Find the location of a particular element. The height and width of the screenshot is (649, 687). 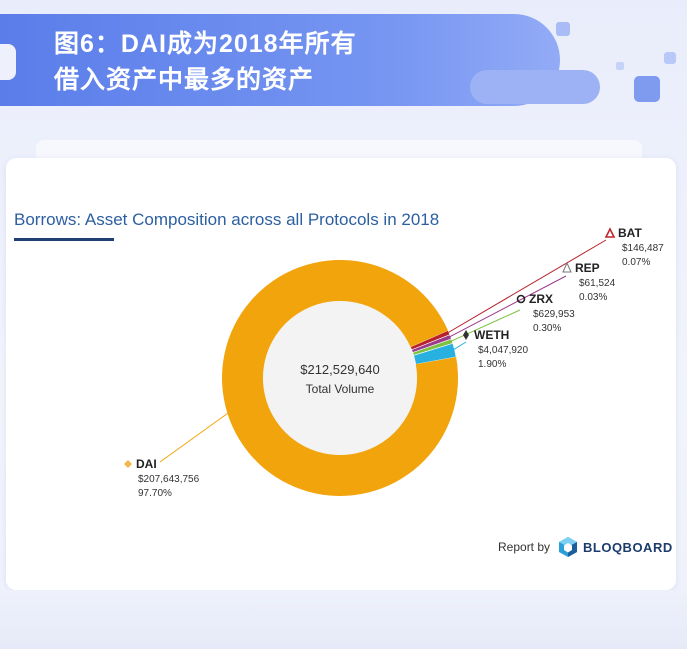

center-total-value: $212,529,640 is located at coordinates (340, 369).